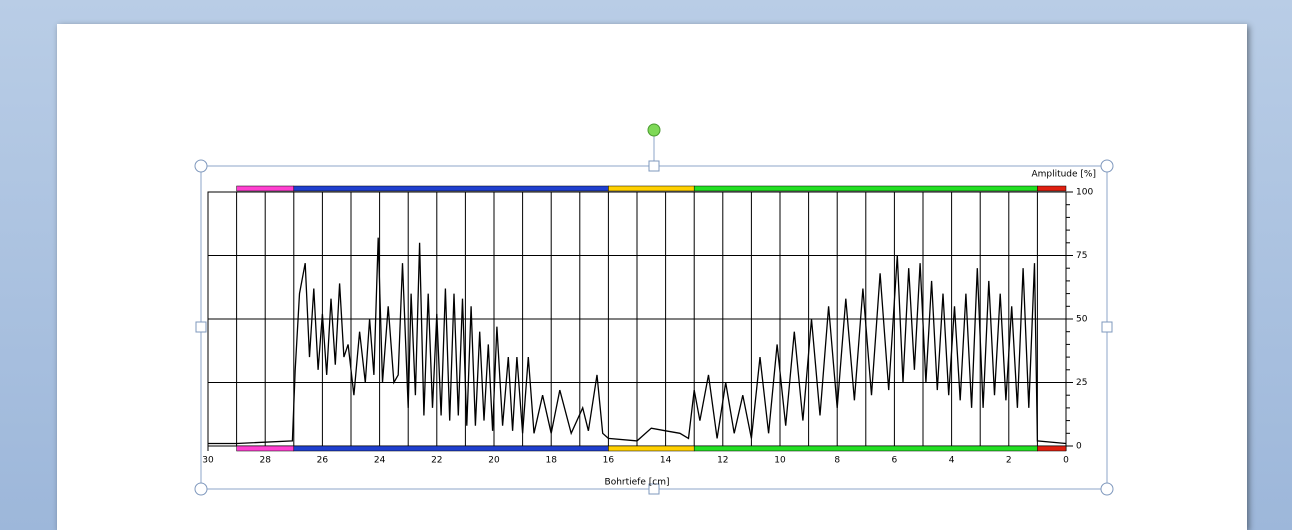 Image resolution: width=1292 pixels, height=530 pixels. I want to click on x-tick-label: 2, so click(1009, 461).